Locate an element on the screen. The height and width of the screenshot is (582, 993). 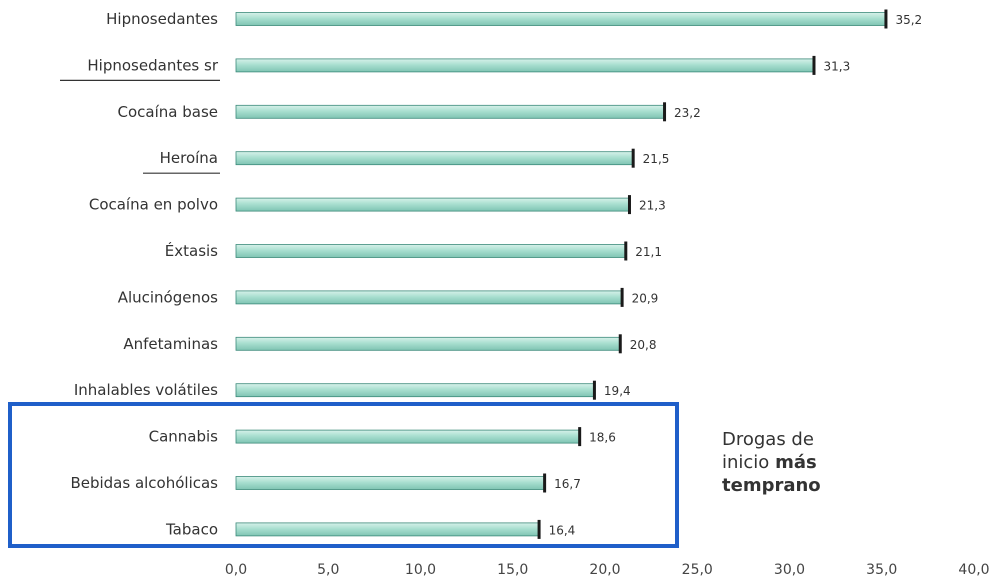
value-label: 16,4 is located at coordinates (562, 530).